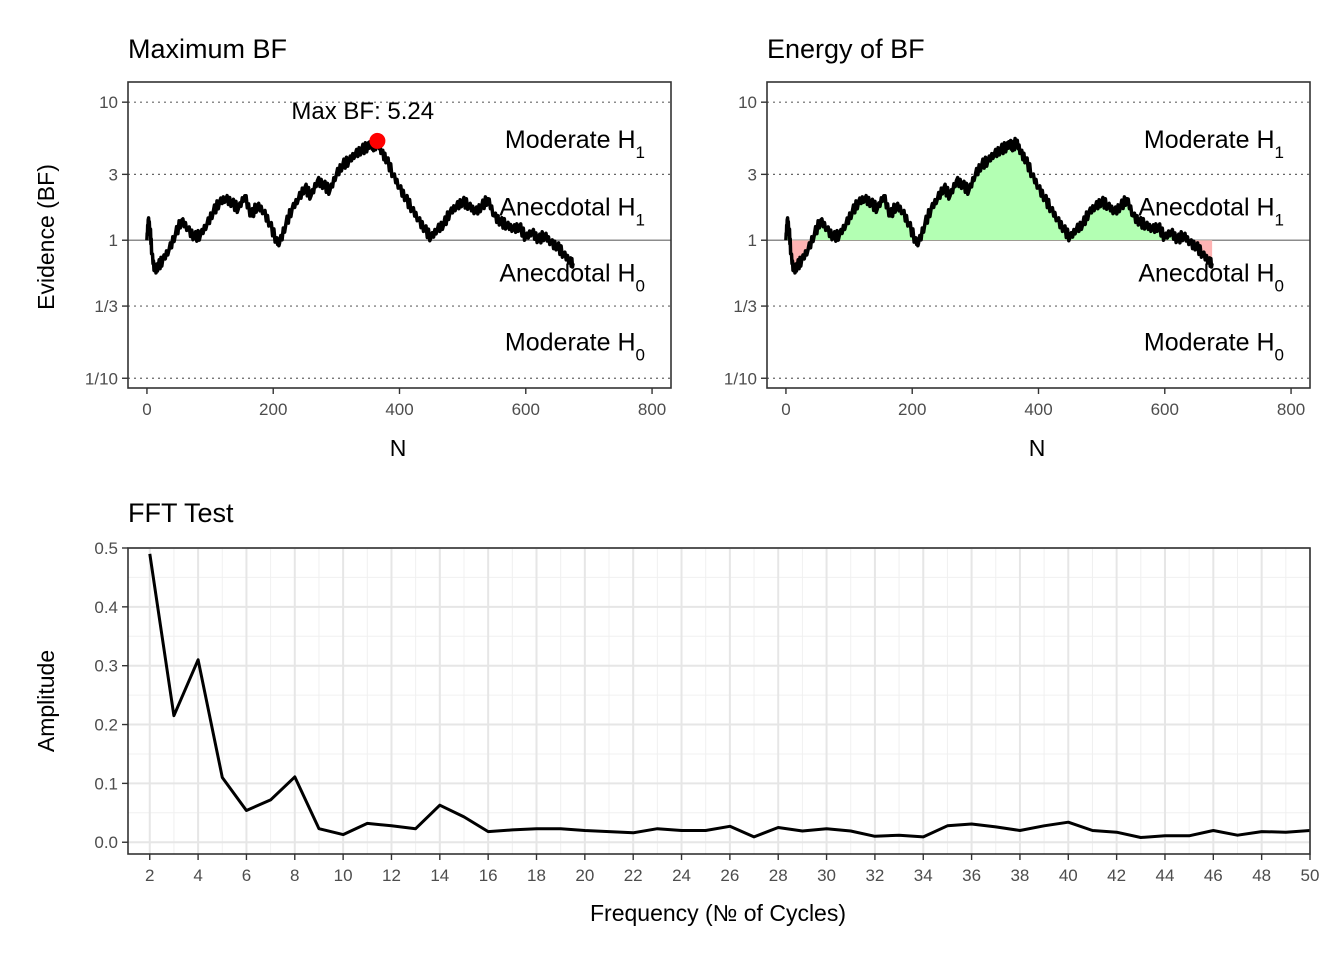 The height and width of the screenshot is (960, 1344). What do you see at coordinates (1213, 875) in the screenshot?
I see `x-tick-label: 46` at bounding box center [1213, 875].